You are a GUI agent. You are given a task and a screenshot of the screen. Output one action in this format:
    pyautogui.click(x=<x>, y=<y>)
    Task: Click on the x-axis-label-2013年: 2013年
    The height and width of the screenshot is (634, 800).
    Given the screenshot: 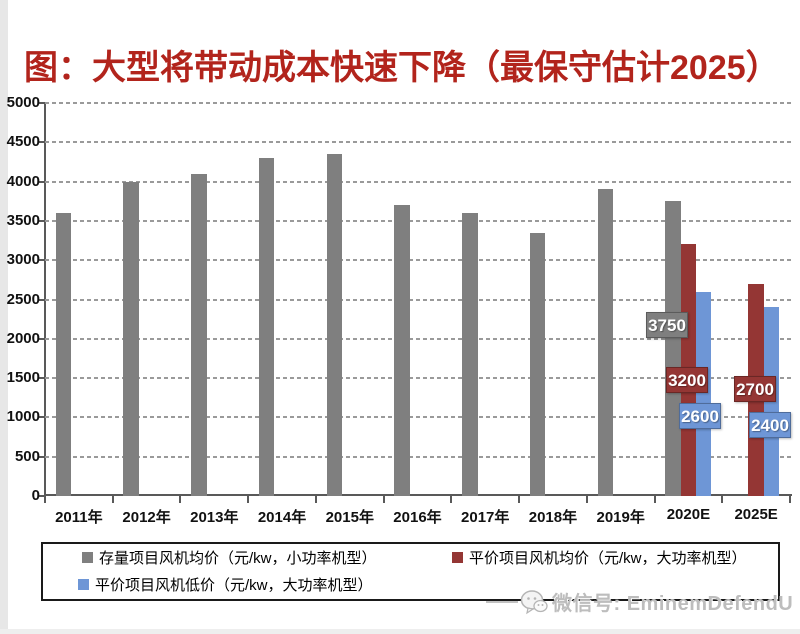 What is the action you would take?
    pyautogui.click(x=214, y=517)
    